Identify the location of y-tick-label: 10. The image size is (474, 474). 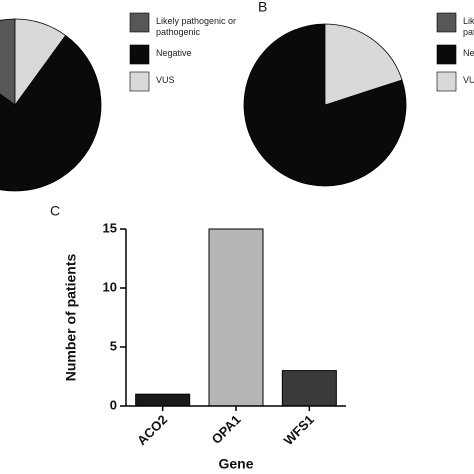
(110, 286).